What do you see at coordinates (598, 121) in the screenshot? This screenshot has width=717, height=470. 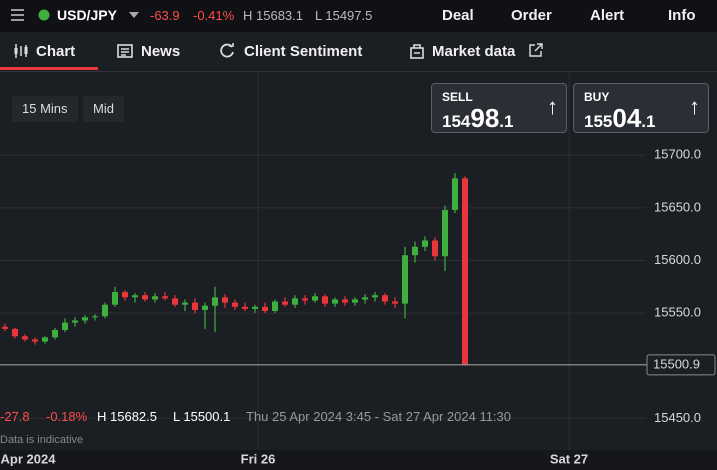 I see `price-part: 155` at bounding box center [598, 121].